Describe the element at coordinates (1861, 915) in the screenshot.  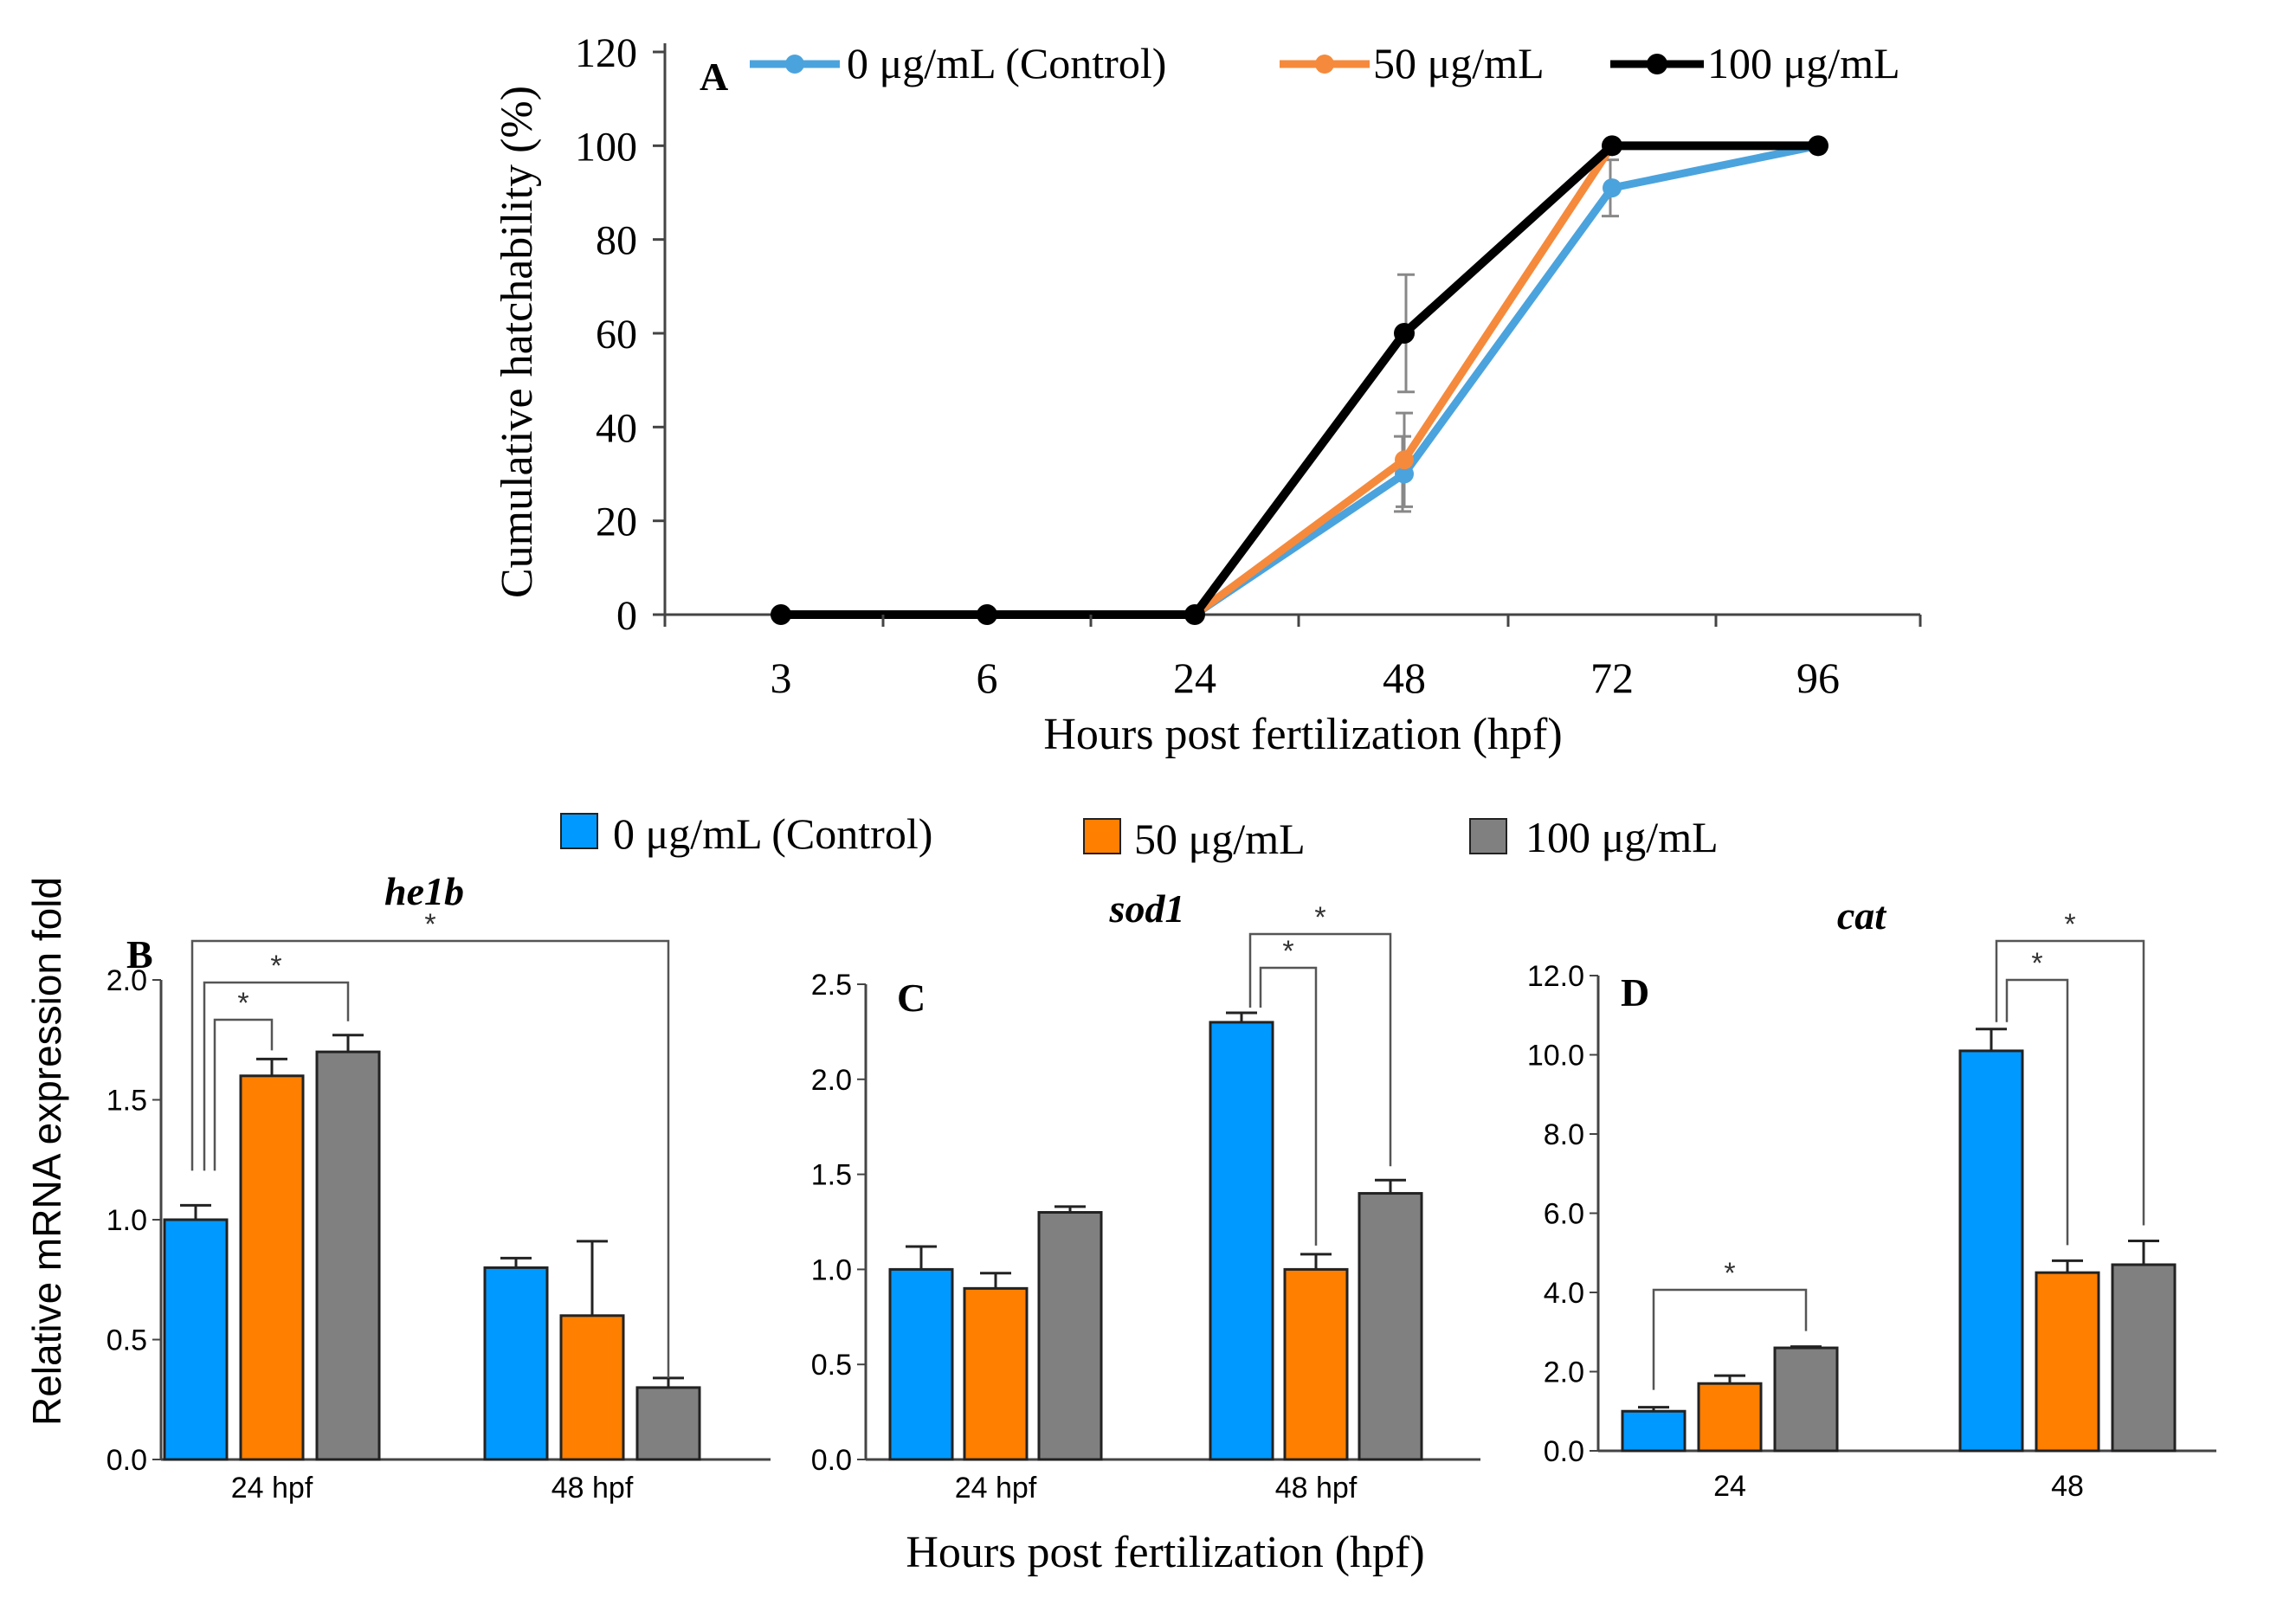
I see `panel-d-title: cat` at that location.